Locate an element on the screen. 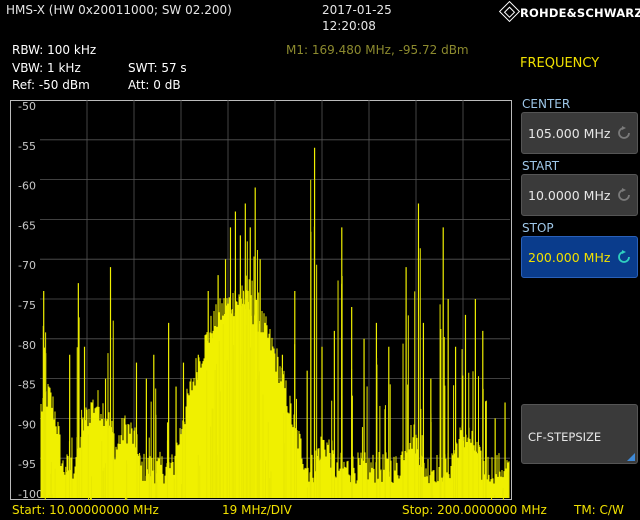 The height and width of the screenshot is (520, 640). panel-title: FREQUENCY is located at coordinates (560, 63).